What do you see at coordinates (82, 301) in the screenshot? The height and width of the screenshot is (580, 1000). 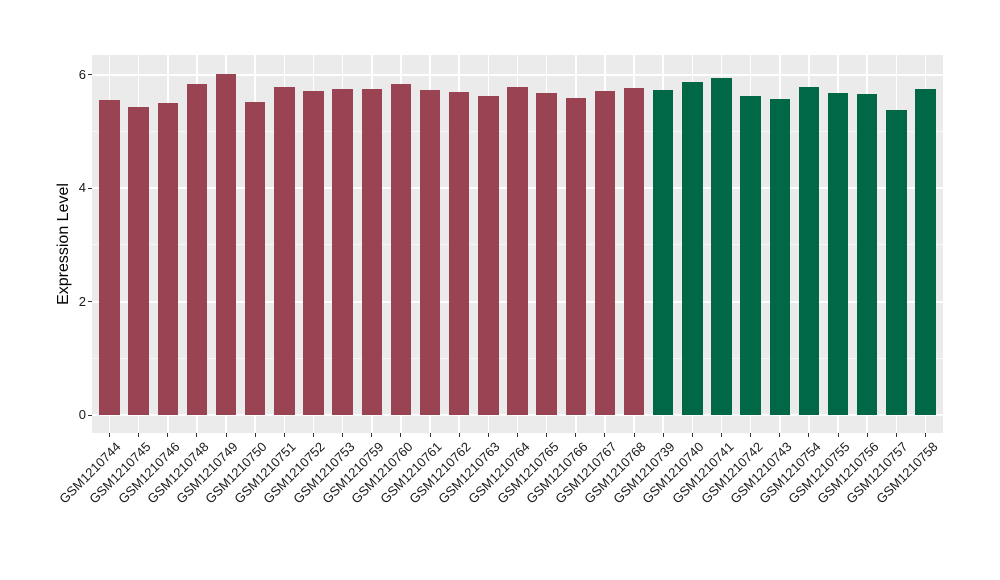 I see `y-tick-label: 2` at bounding box center [82, 301].